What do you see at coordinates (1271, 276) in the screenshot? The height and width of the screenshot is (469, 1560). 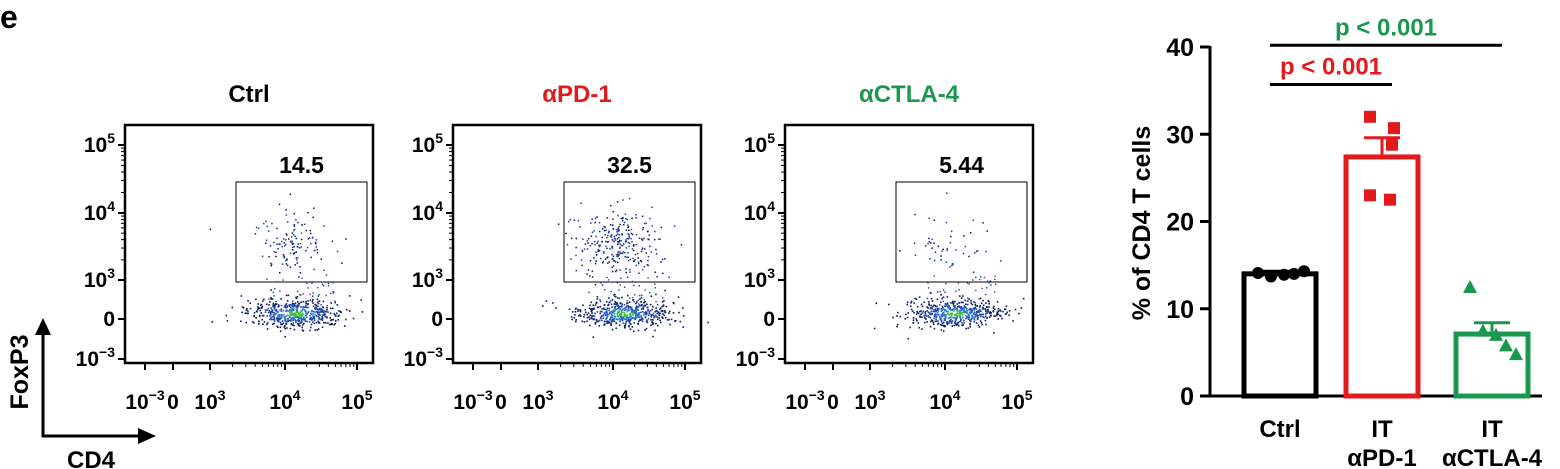 I see `data-point` at bounding box center [1271, 276].